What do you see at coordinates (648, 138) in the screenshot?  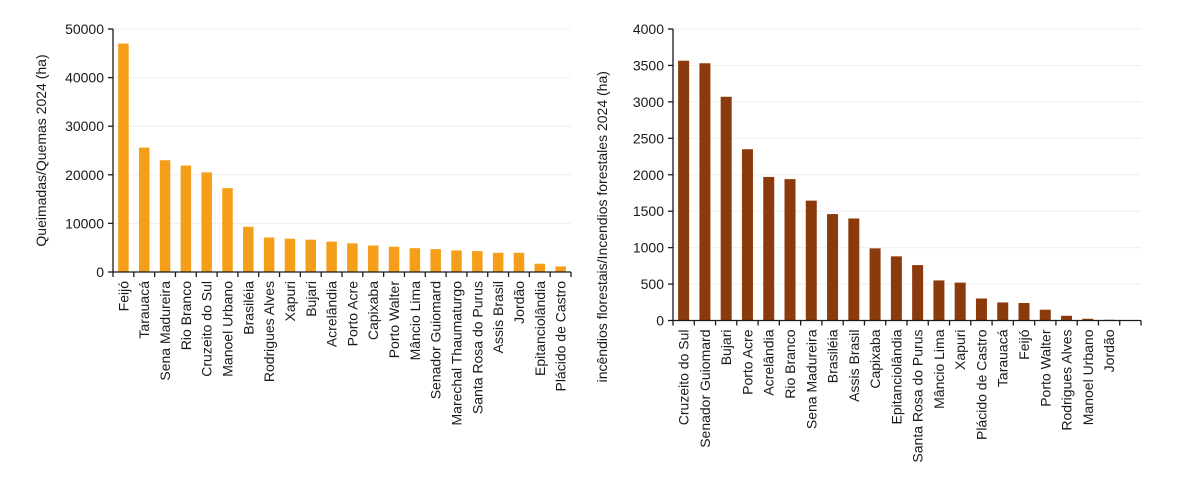 I see `y-tick-label: 2500` at bounding box center [648, 138].